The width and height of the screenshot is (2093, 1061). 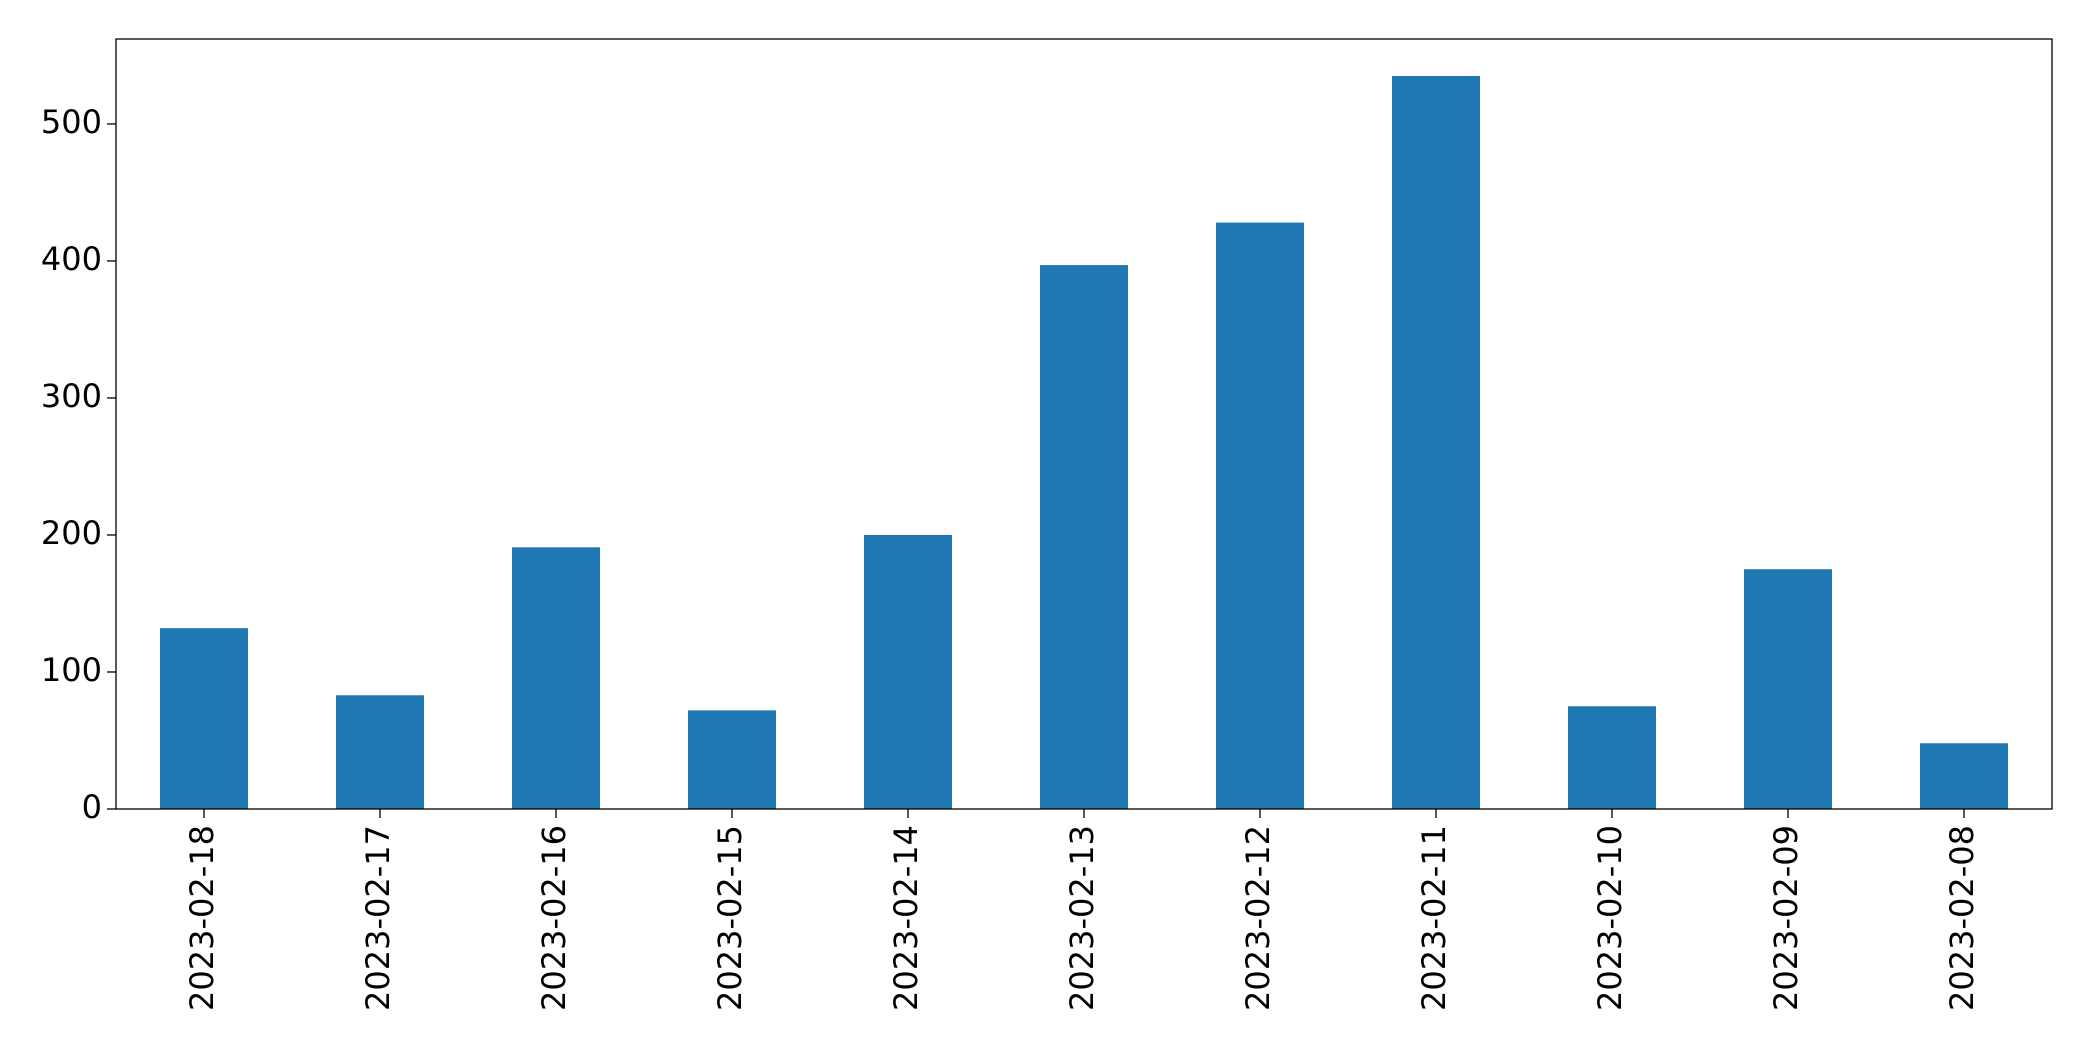 What do you see at coordinates (202, 918) in the screenshot?
I see `x-tick-label: 2023-02-18` at bounding box center [202, 918].